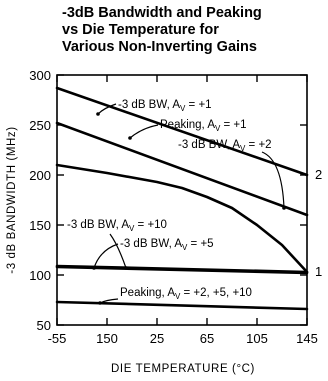 The image size is (328, 381). Describe the element at coordinates (162, 13) in the screenshot. I see `chart-title-line-1: -3dB Bandwidth and Peaking` at that location.